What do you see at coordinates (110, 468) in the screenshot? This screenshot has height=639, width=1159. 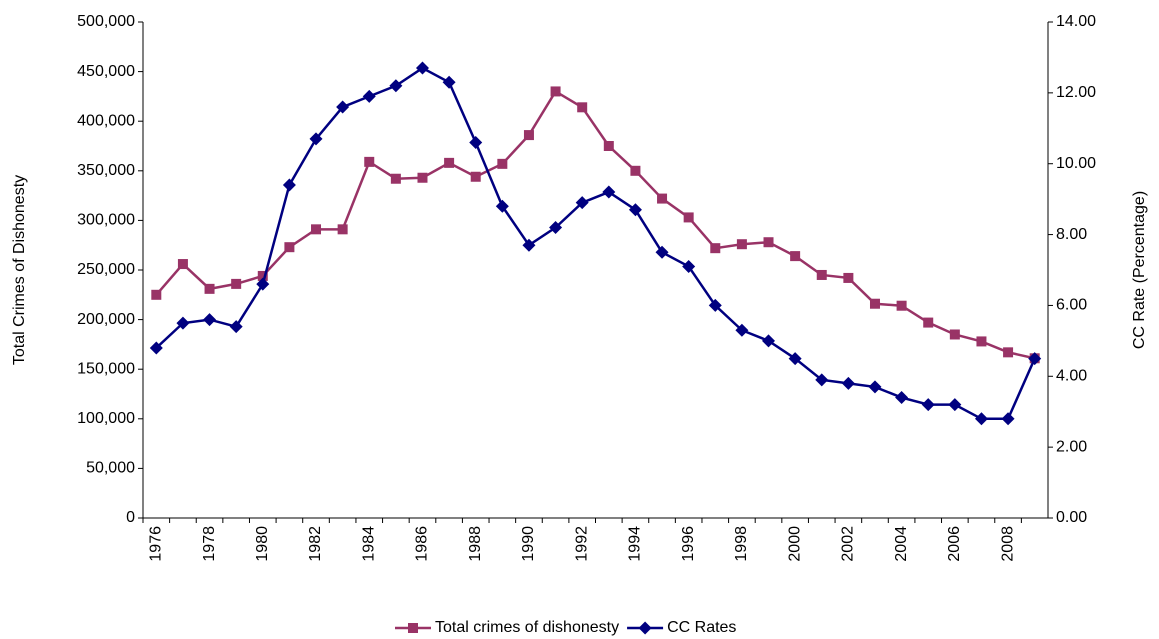 I see `y-tick-label: 50,000` at bounding box center [110, 468].